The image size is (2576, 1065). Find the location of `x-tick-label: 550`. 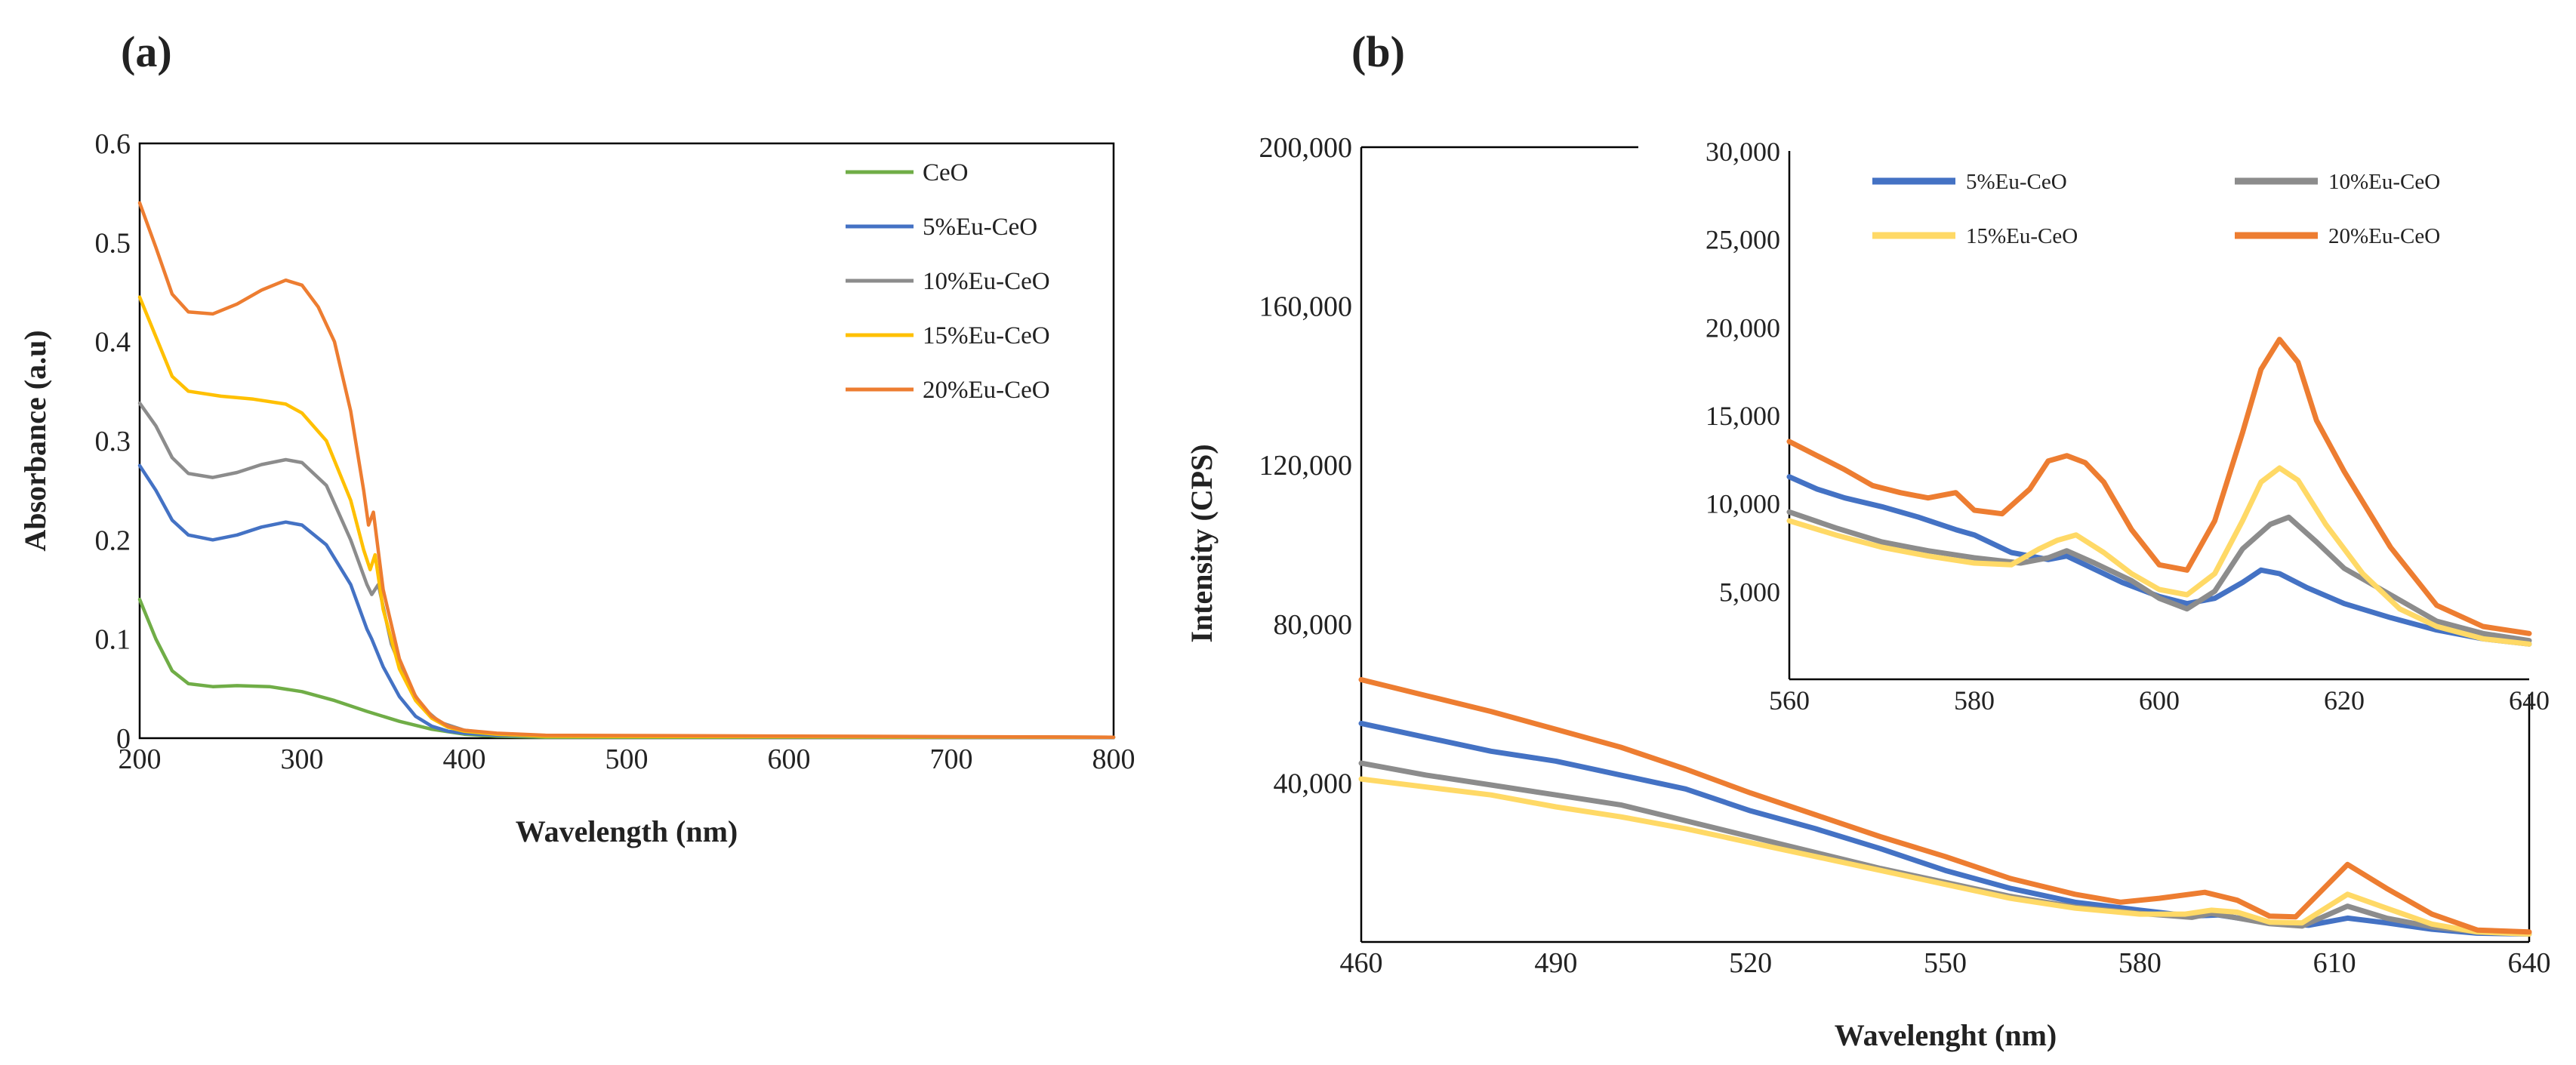

x-tick-label: 550 is located at coordinates (1945, 963).